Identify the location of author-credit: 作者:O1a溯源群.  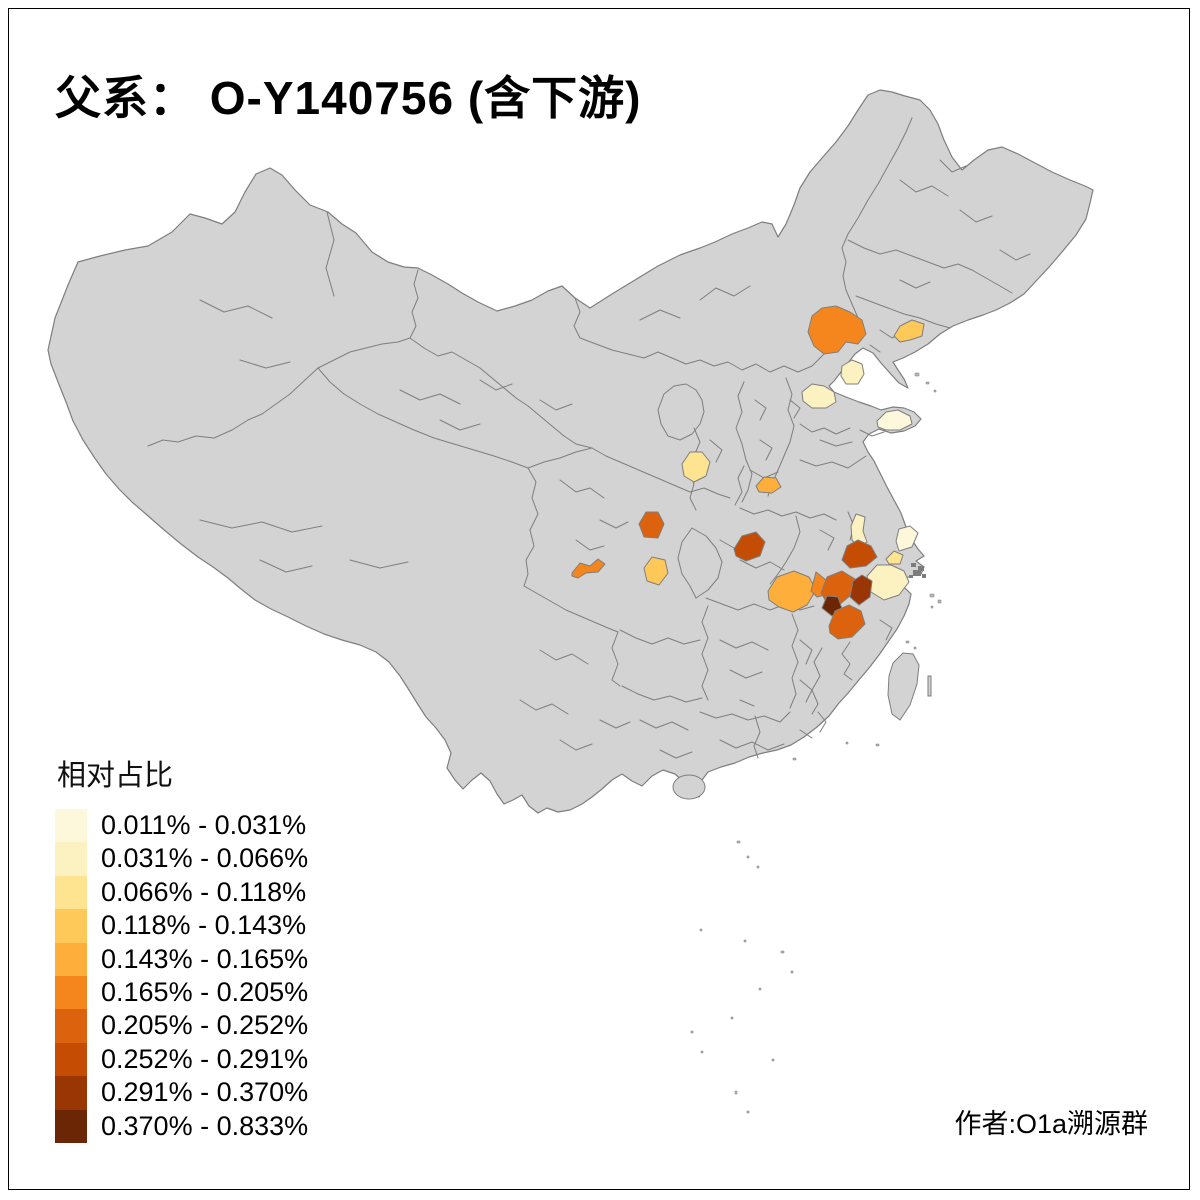
(1051, 1124).